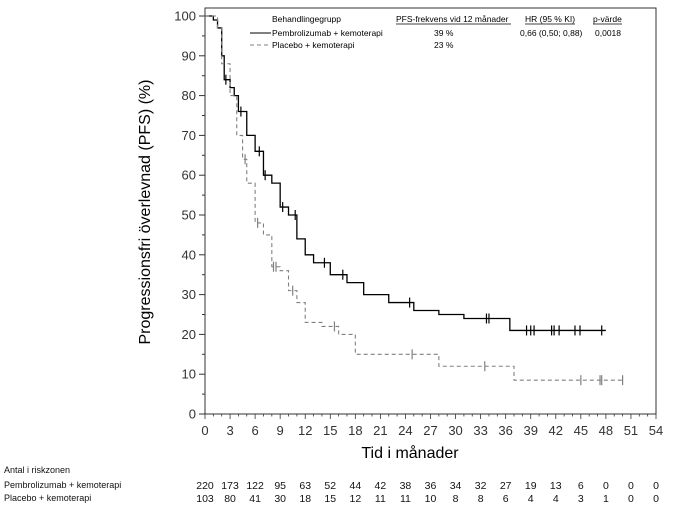  I want to click on risk-count: 12, so click(355, 499).